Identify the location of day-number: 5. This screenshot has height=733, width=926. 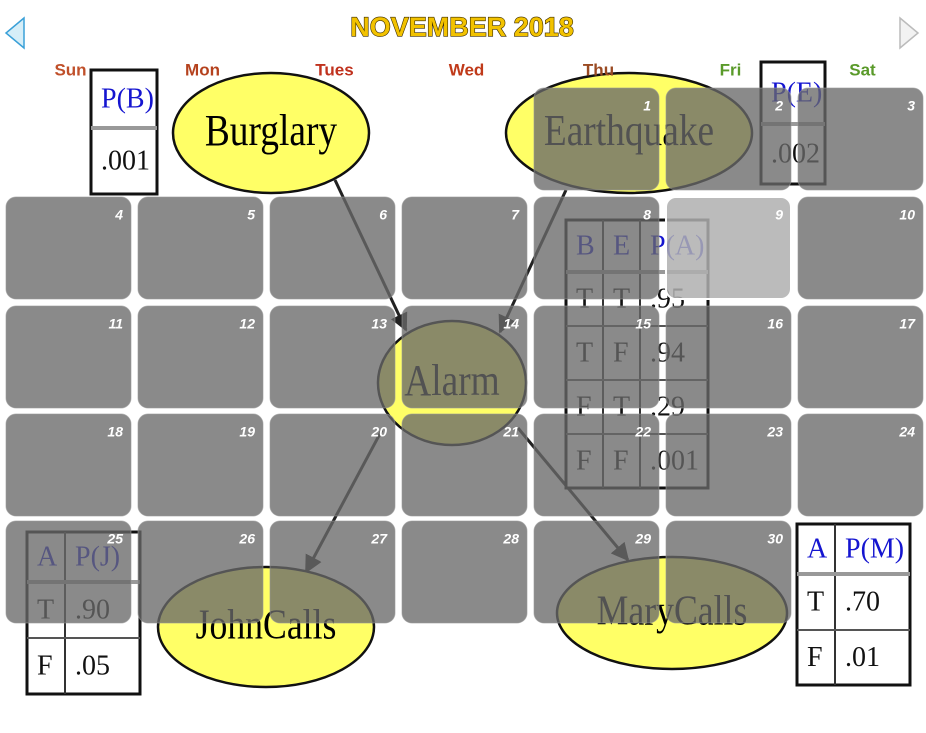
(251, 215).